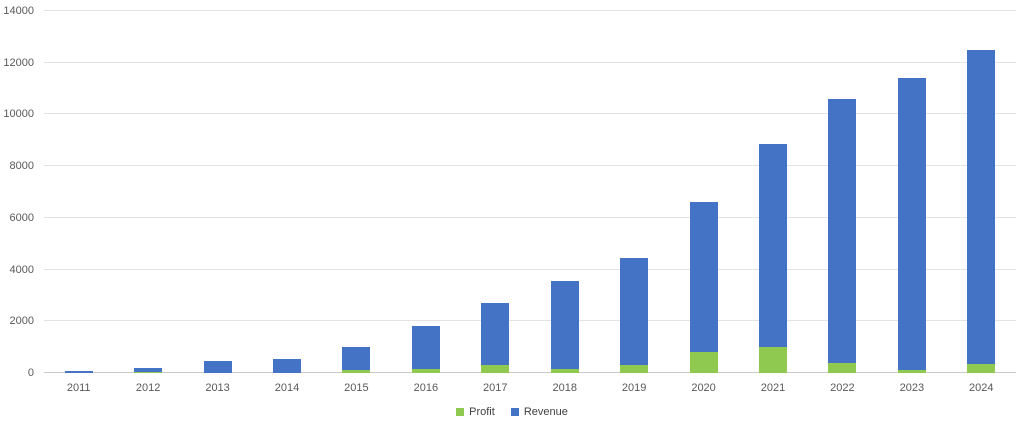 This screenshot has width=1024, height=425. Describe the element at coordinates (703, 362) in the screenshot. I see `bar-segment-profit-2020` at that location.